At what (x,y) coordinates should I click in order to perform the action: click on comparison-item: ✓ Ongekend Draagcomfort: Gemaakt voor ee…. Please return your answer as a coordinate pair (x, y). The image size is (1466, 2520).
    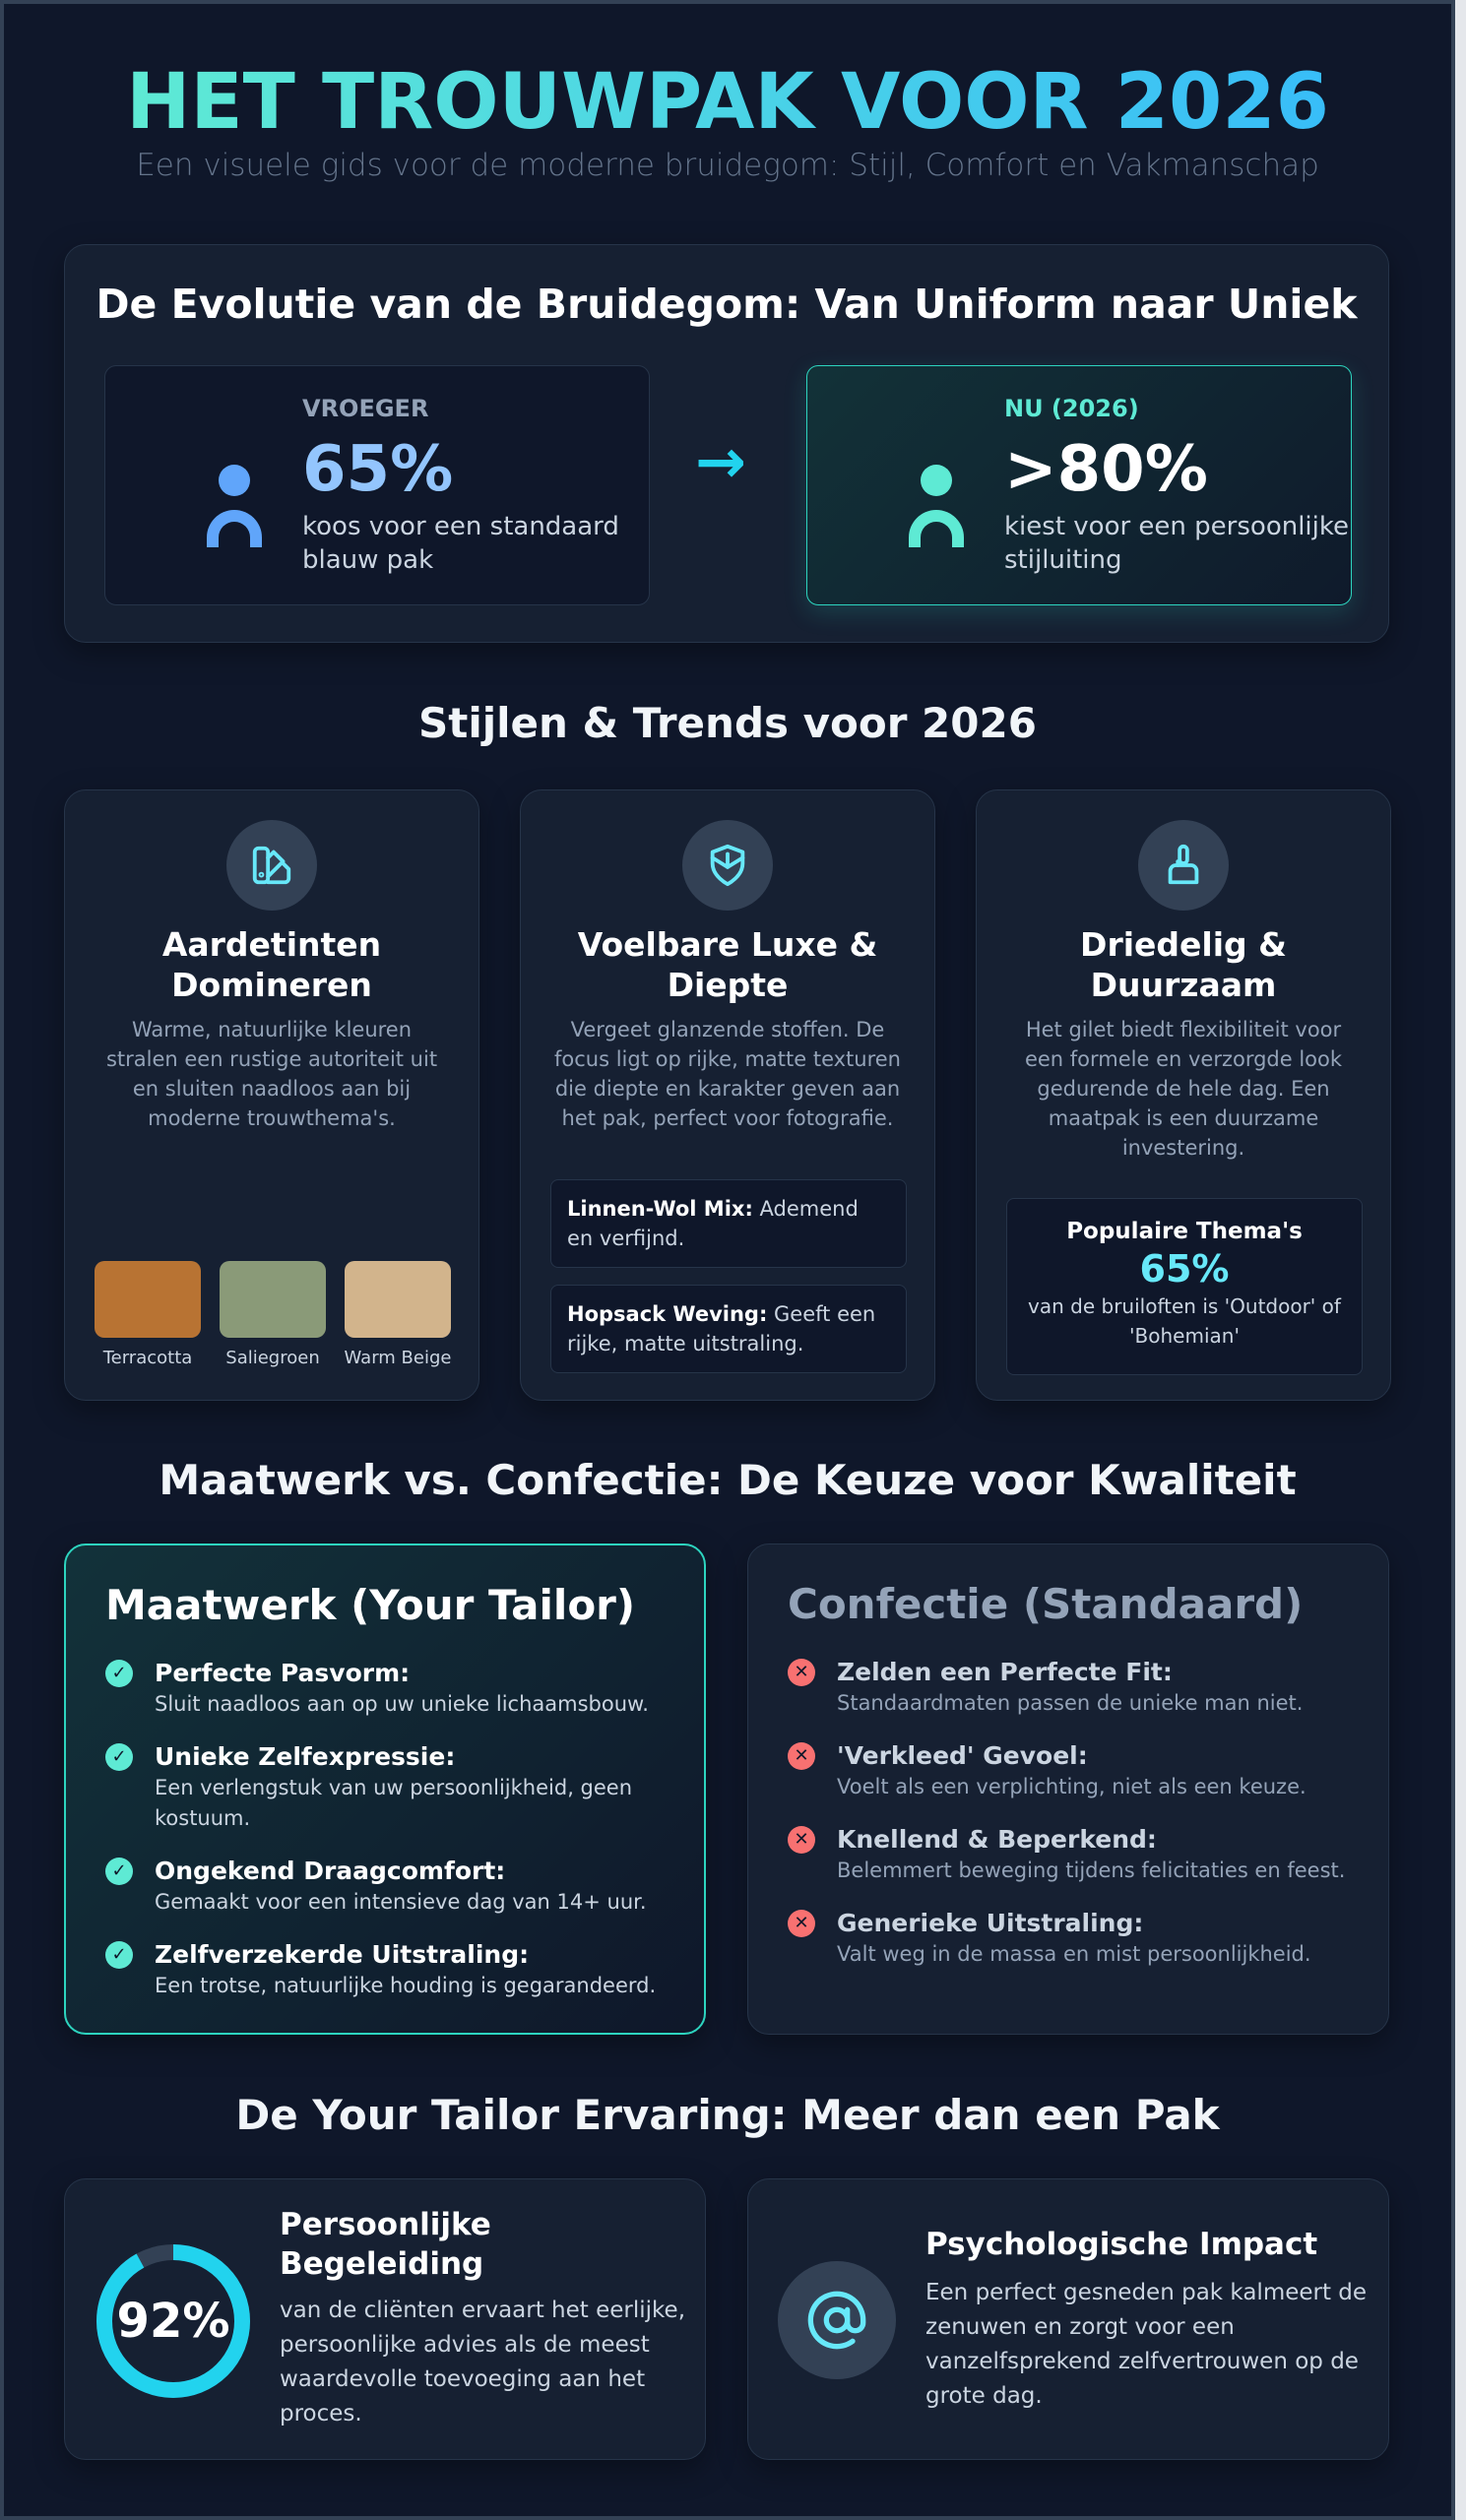
    Looking at the image, I should click on (401, 1887).